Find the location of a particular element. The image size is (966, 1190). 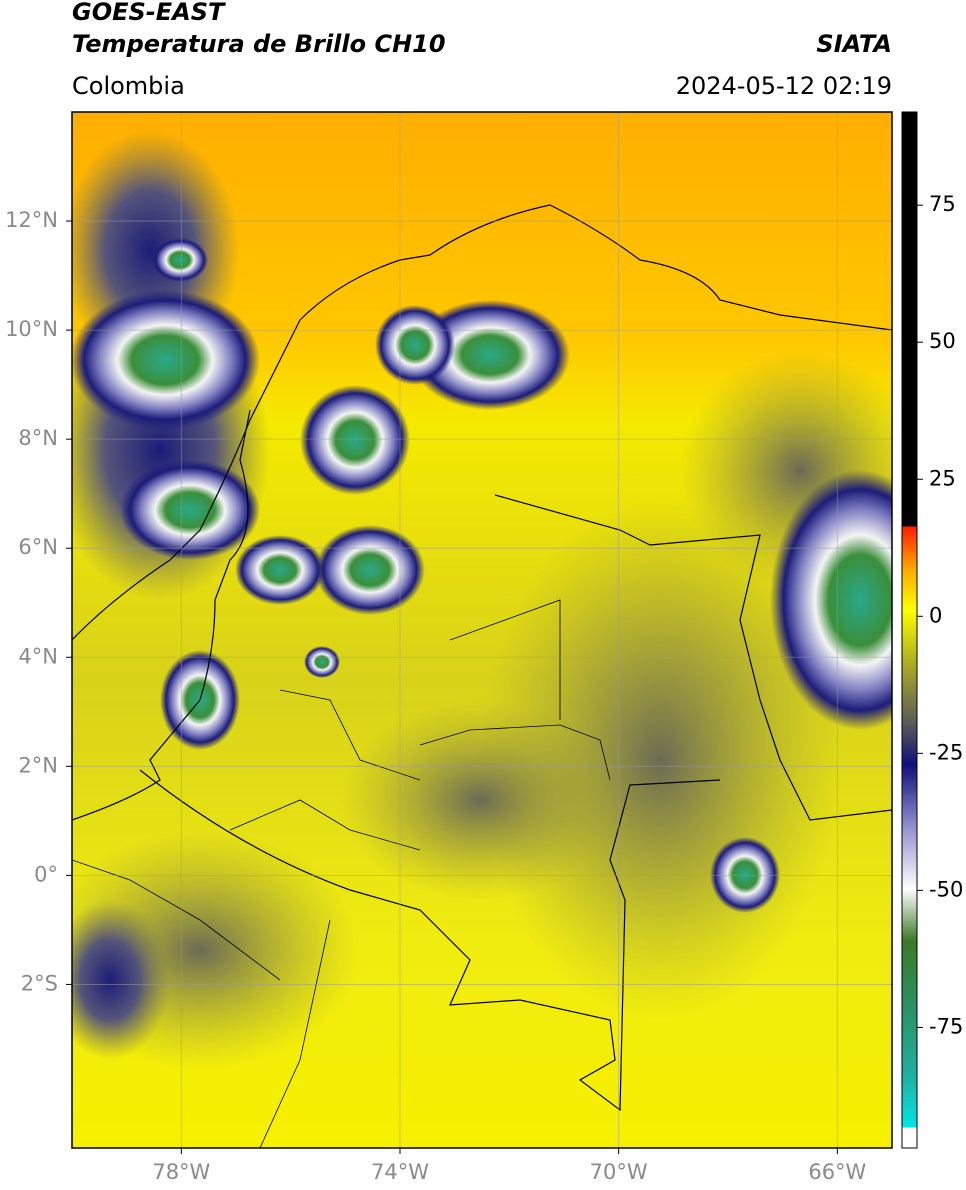

y-tick-label: 8°N is located at coordinates (38, 438).